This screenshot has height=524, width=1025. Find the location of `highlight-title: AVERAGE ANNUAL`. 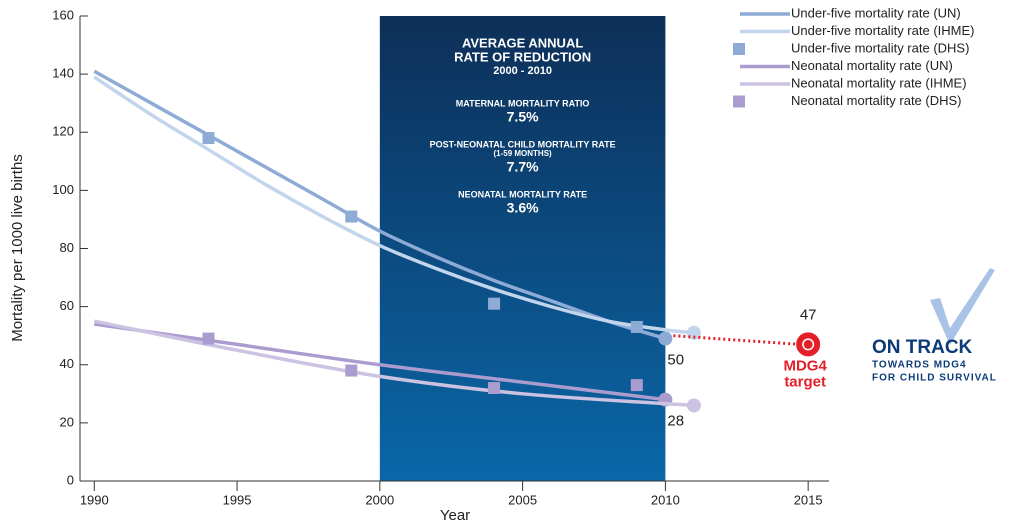

highlight-title: AVERAGE ANNUAL is located at coordinates (522, 42).